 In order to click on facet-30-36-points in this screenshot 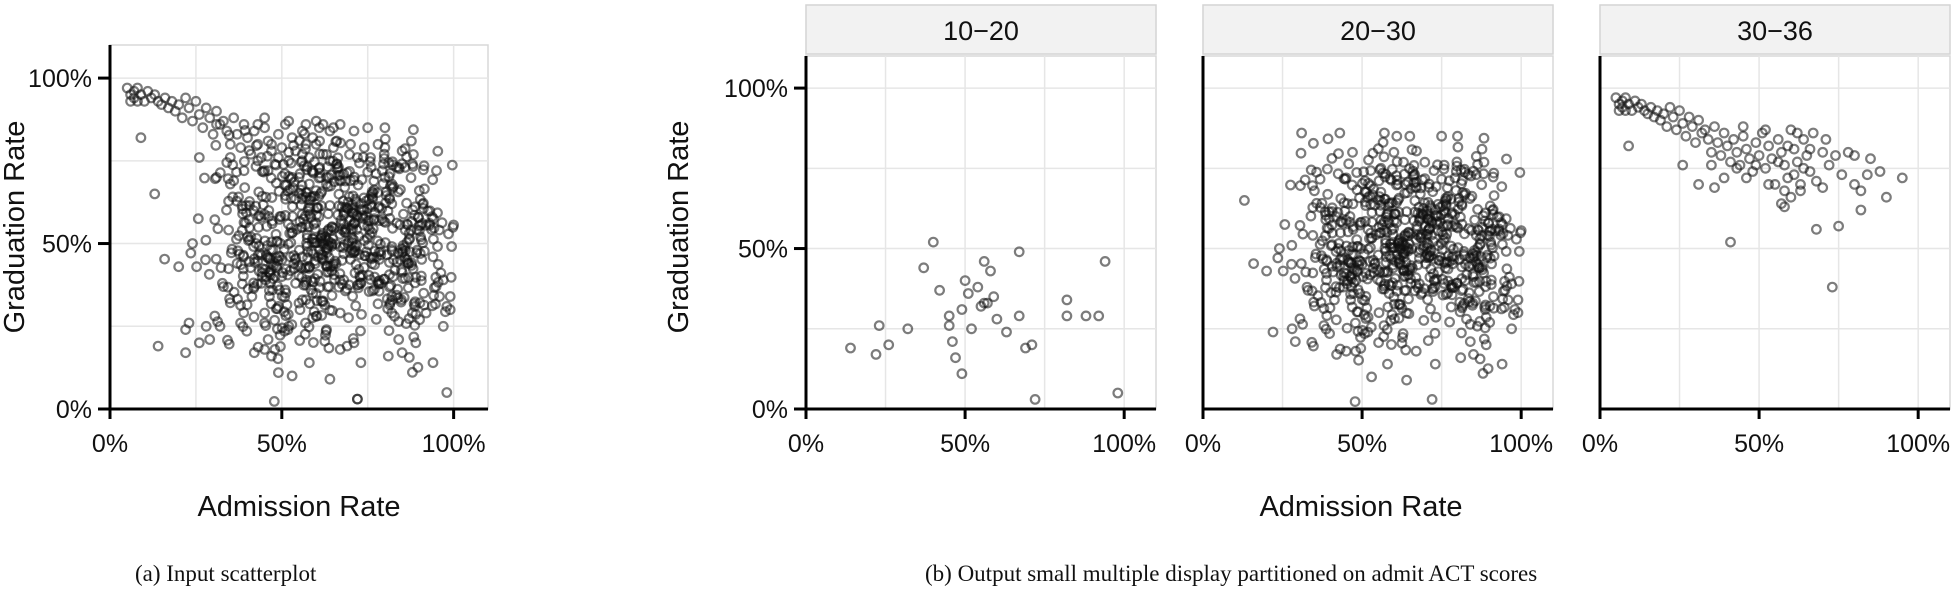, I will do `click(1759, 192)`.